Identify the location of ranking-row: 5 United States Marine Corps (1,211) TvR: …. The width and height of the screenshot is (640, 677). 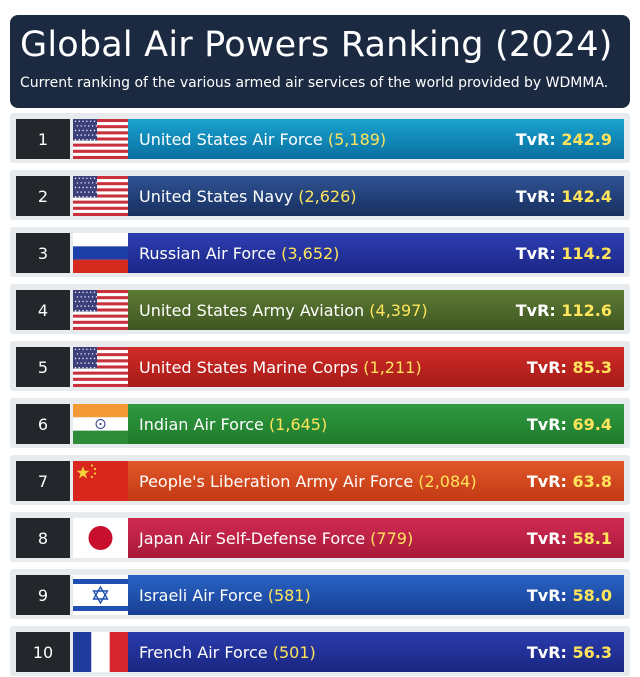
(320, 366).